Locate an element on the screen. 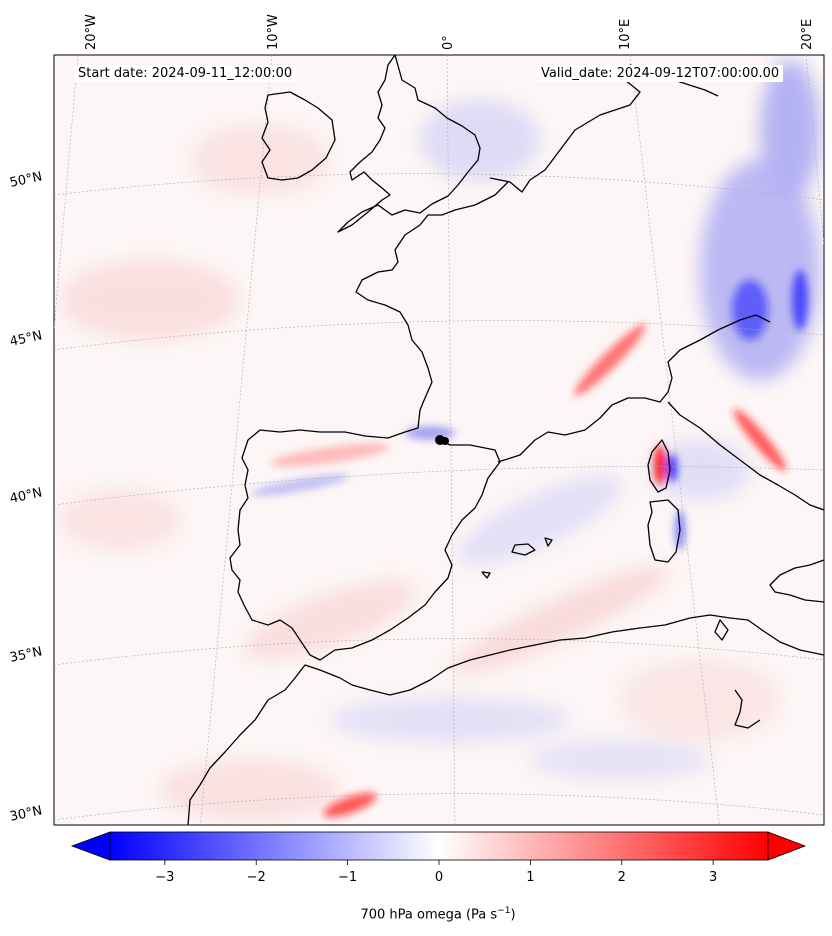 The height and width of the screenshot is (936, 832). lon-label: 10°E is located at coordinates (625, 34).